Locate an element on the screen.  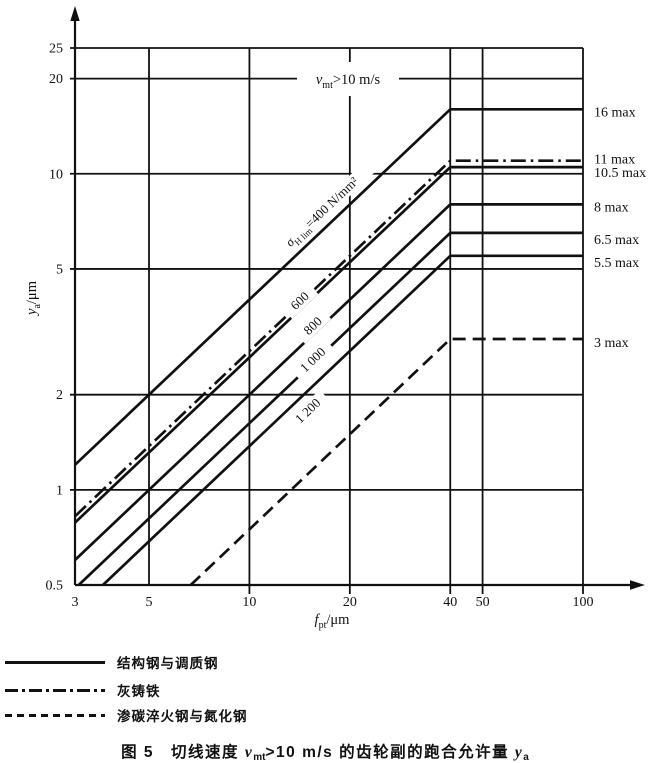
legend-line-solid-icon is located at coordinates (55, 662).